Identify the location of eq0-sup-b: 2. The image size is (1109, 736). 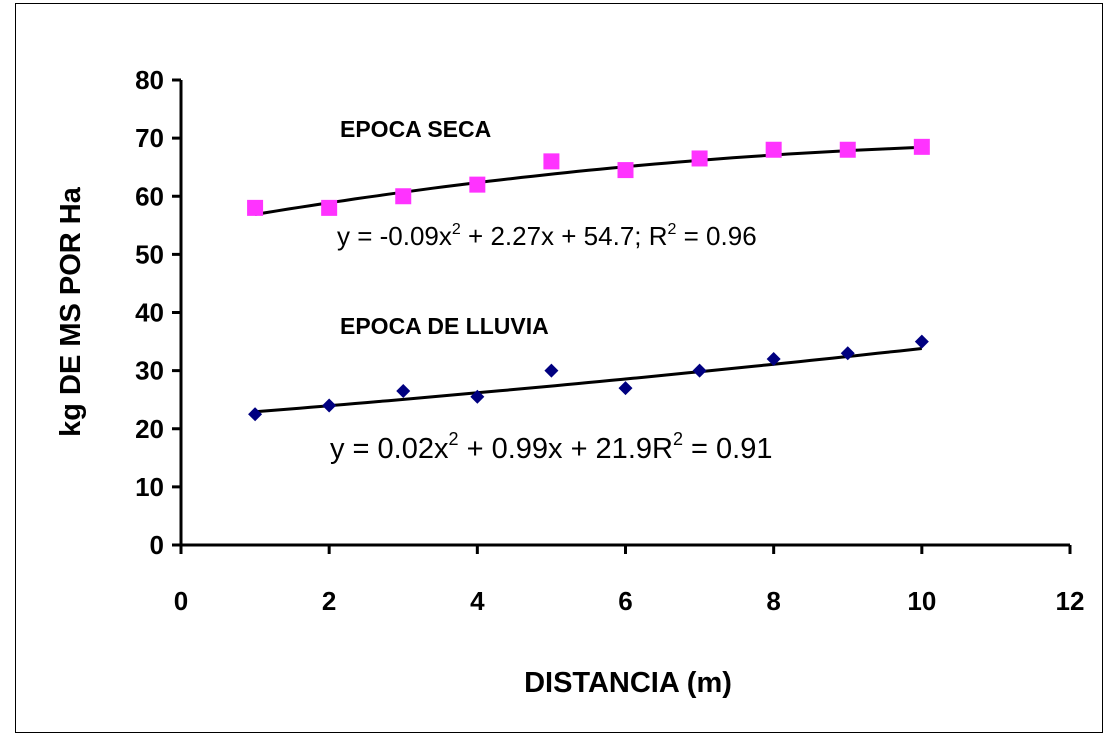
(672, 229).